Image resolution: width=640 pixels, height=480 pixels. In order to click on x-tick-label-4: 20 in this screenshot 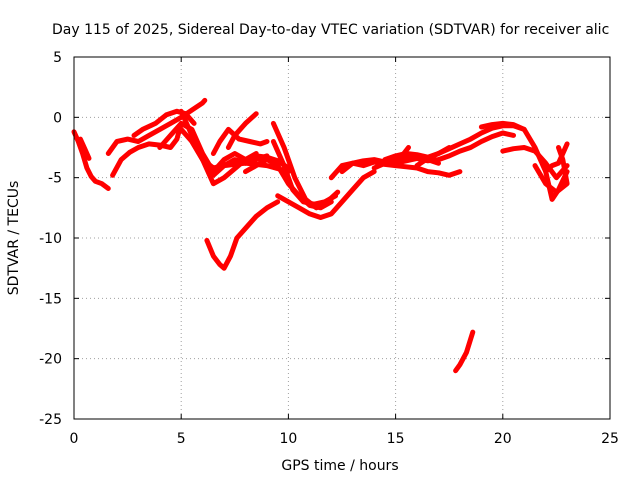, I will do `click(503, 439)`.